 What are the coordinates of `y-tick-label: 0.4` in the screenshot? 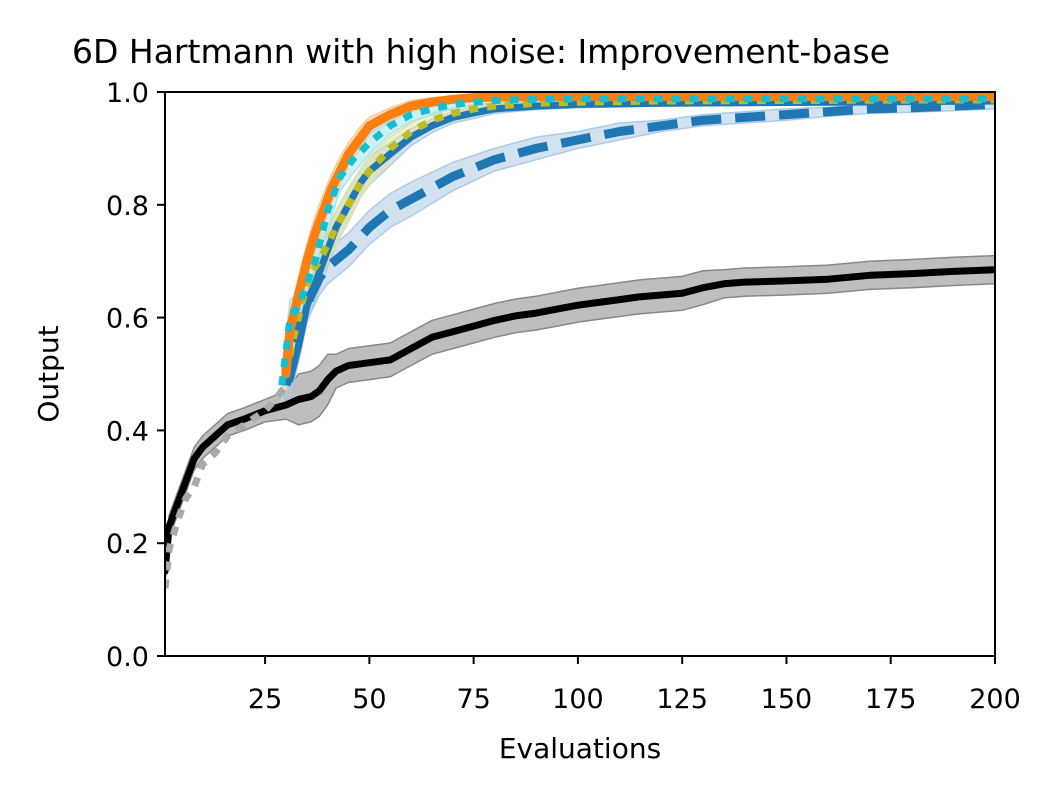 It's located at (127, 431).